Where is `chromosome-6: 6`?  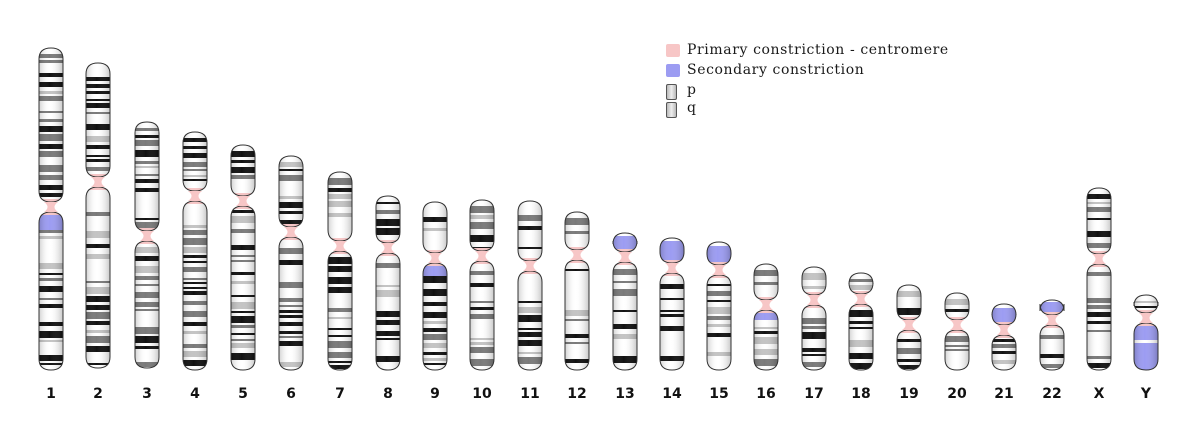 chromosome-6: 6 is located at coordinates (291, 278).